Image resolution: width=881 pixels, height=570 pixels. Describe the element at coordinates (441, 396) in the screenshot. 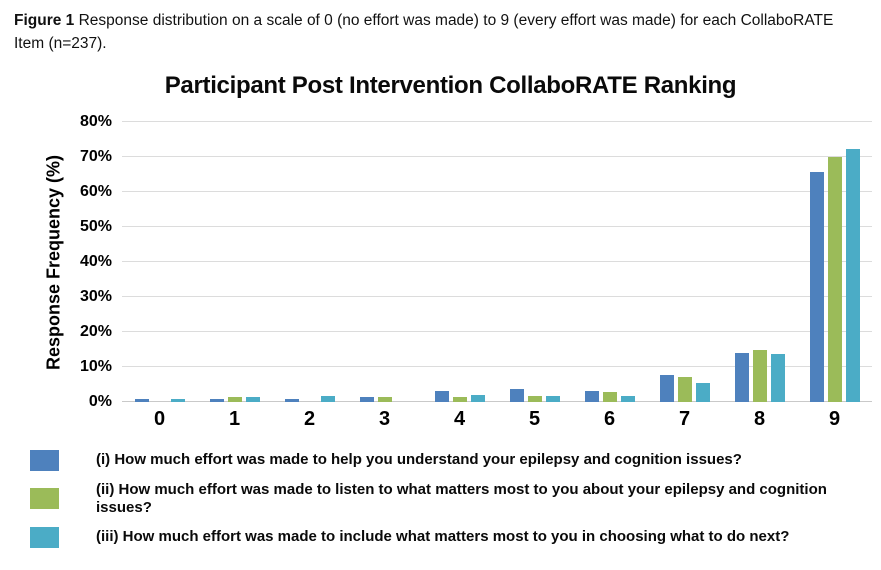

I see `bar-series1-cat4` at that location.